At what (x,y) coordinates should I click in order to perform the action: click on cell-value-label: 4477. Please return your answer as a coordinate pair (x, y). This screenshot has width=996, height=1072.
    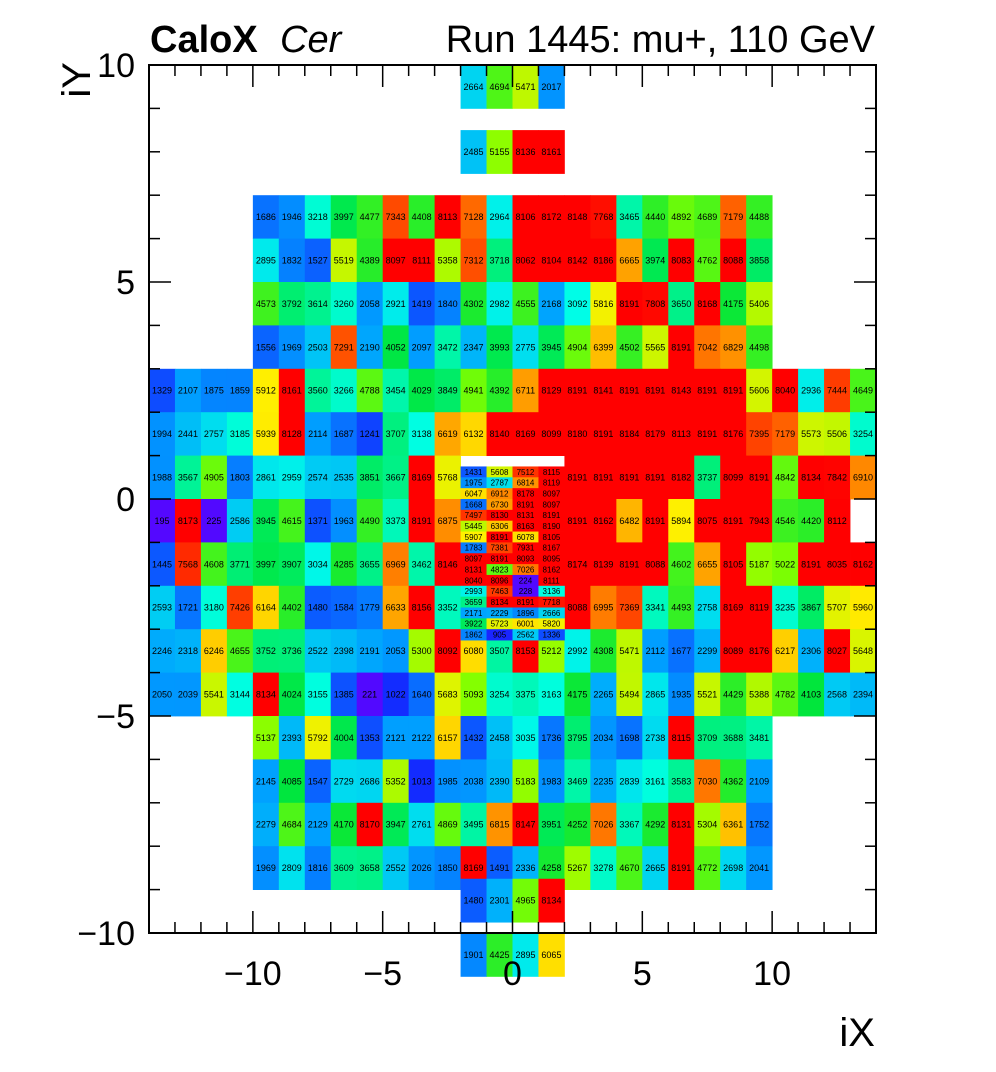
    Looking at the image, I should click on (370, 217).